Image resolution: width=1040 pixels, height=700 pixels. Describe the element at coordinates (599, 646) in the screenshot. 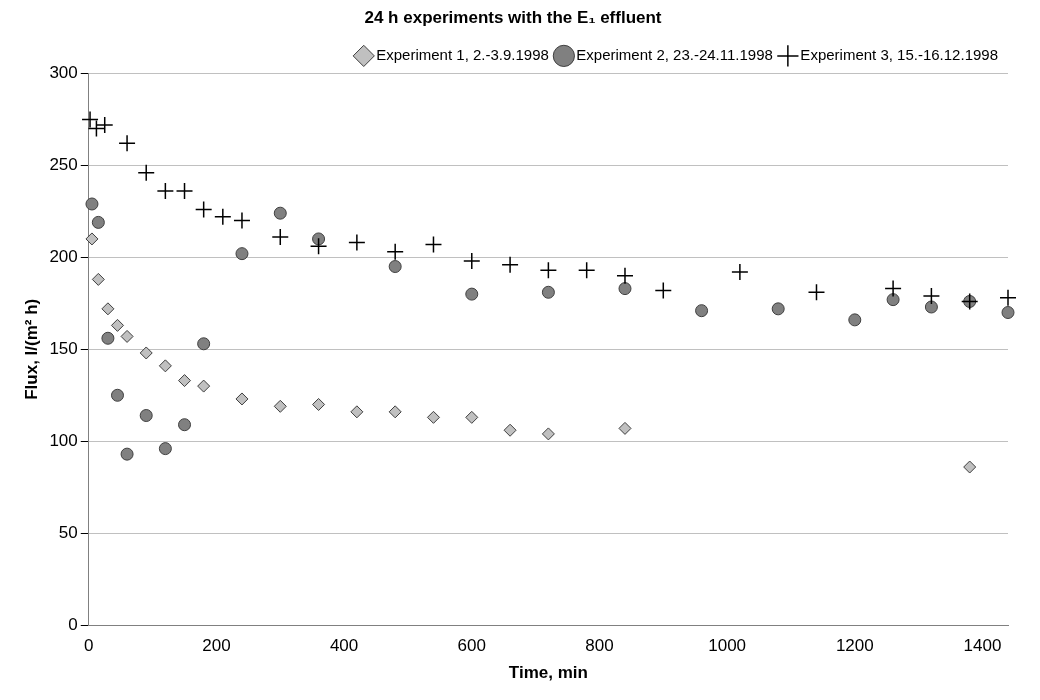

I see `x-tick-label: 800` at that location.